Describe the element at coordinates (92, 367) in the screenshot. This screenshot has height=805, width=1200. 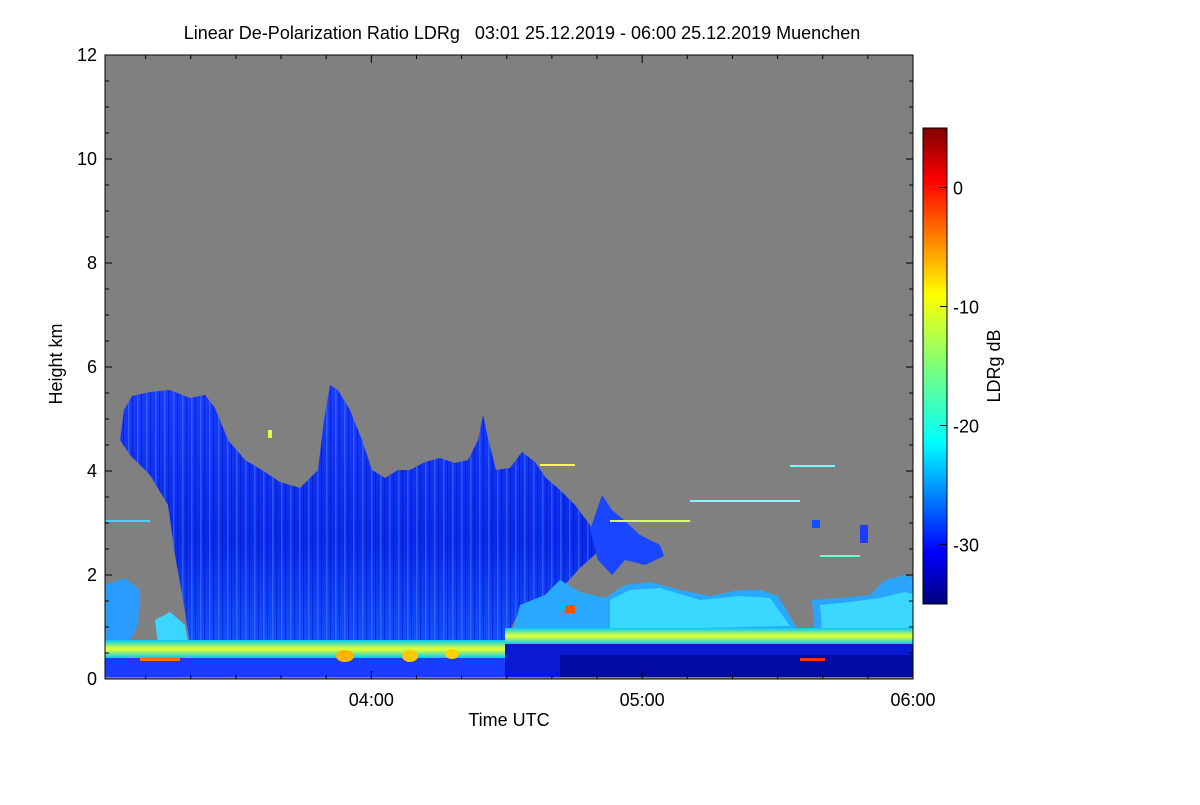
I see `y-tick-label: 6` at that location.